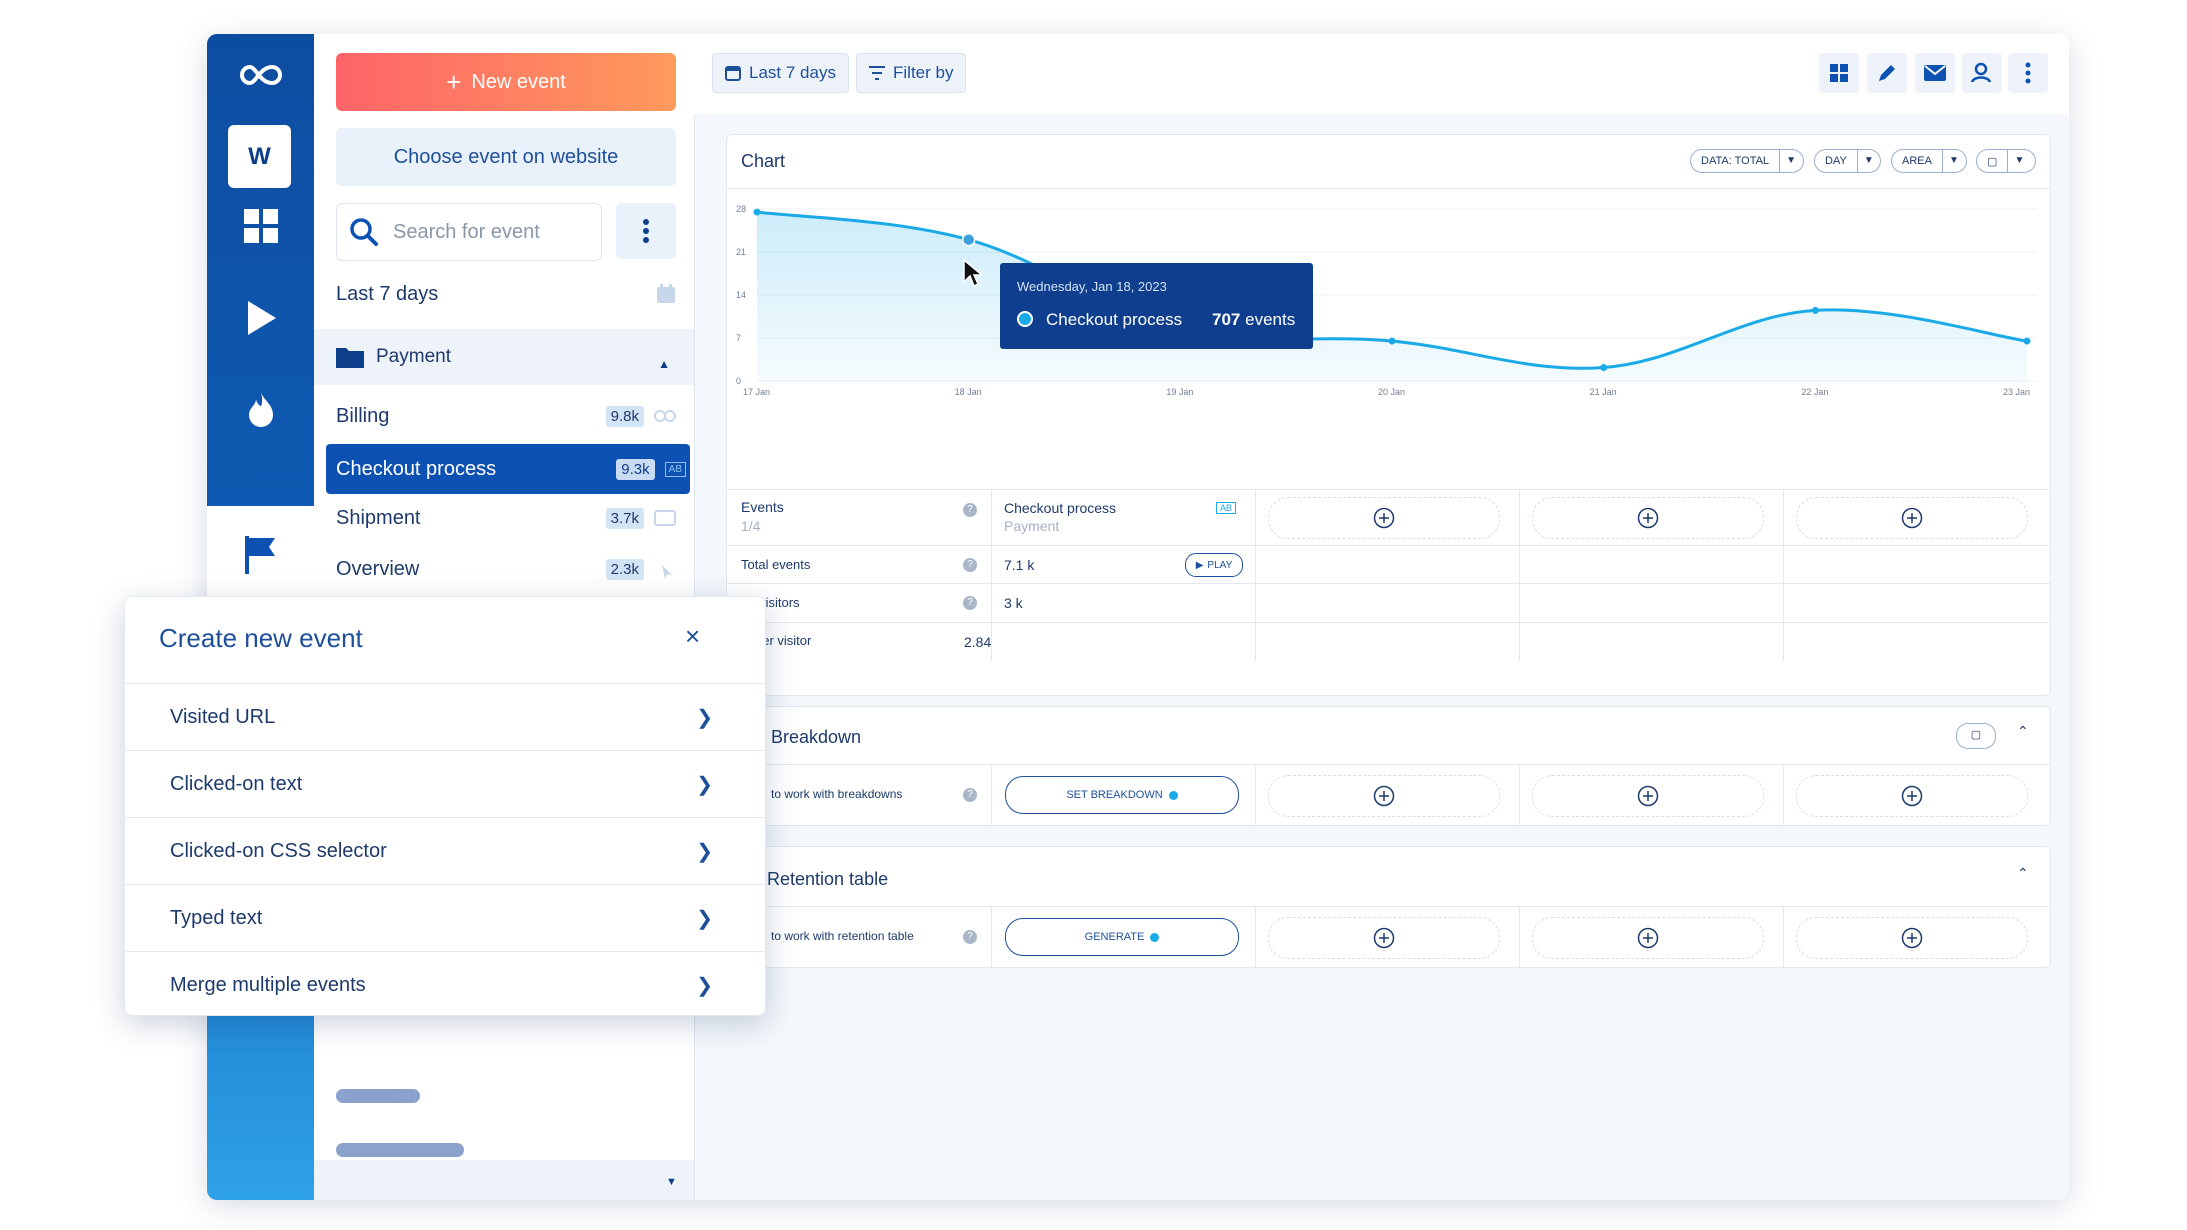  Describe the element at coordinates (1381, 74) in the screenshot. I see `top-toolbar: Last 7 days Filter by` at that location.